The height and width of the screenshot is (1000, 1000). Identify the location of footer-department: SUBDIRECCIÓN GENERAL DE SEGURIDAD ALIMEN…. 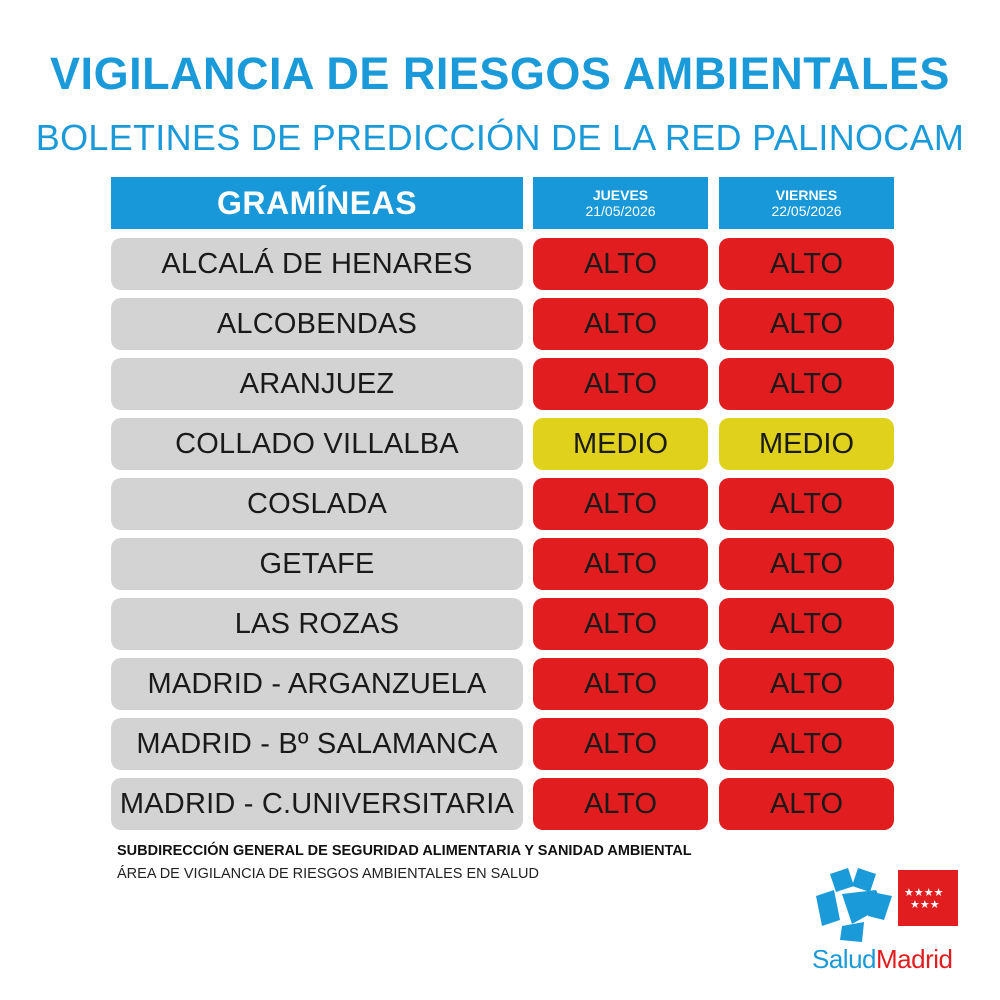
(404, 851).